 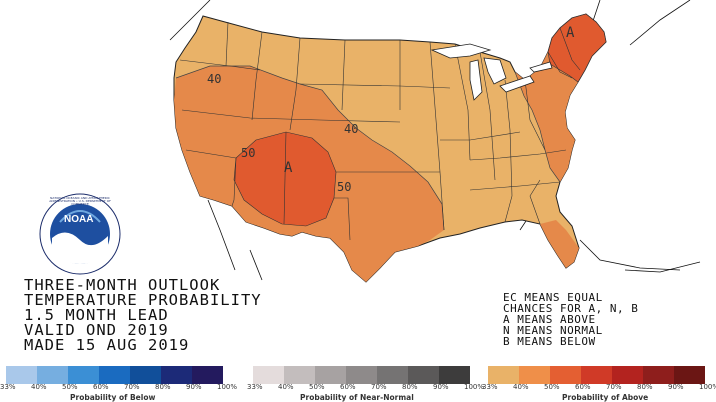 I want to click on above-50-ne-region, so click(x=577, y=48).